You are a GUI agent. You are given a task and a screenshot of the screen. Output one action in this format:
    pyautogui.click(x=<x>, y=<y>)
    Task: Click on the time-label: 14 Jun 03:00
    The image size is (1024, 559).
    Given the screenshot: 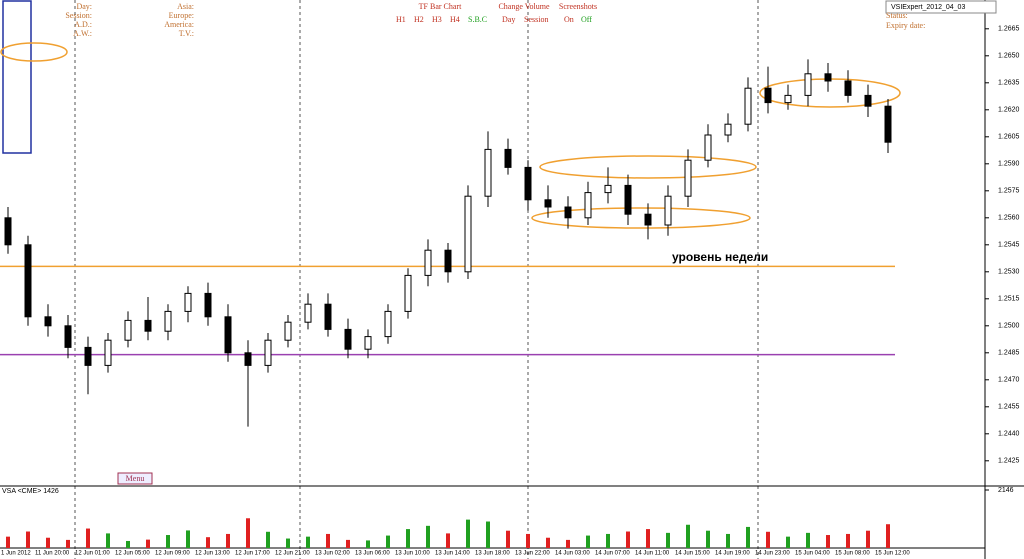 What is the action you would take?
    pyautogui.click(x=572, y=554)
    